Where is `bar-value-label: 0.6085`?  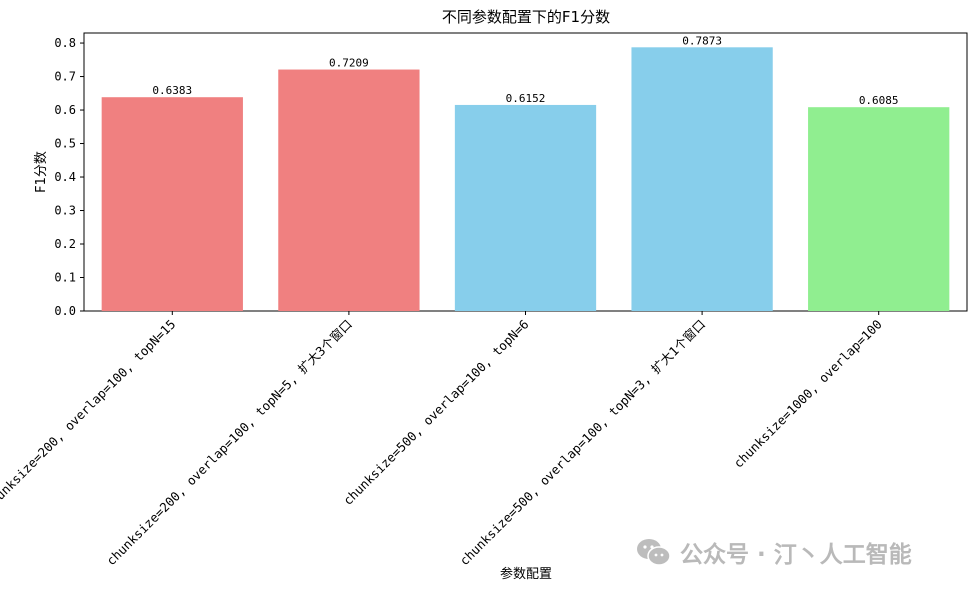
bar-value-label: 0.6085 is located at coordinates (879, 100).